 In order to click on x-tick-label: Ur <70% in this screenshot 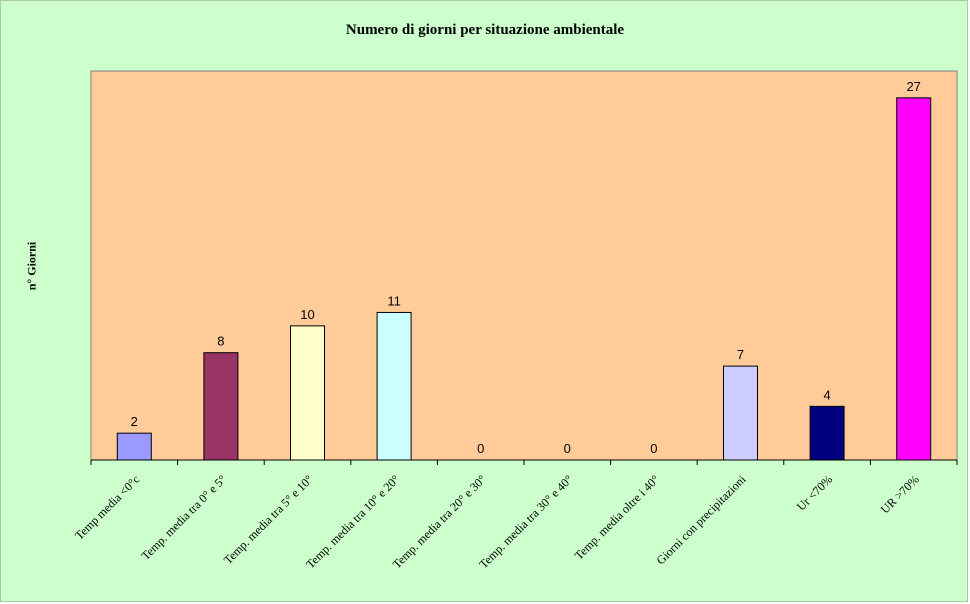, I will do `click(814, 492)`.